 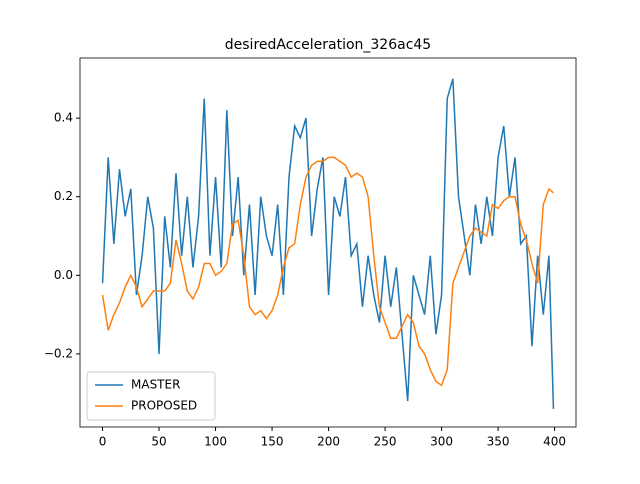 I want to click on y-tick-label: 0.4, so click(x=63, y=118).